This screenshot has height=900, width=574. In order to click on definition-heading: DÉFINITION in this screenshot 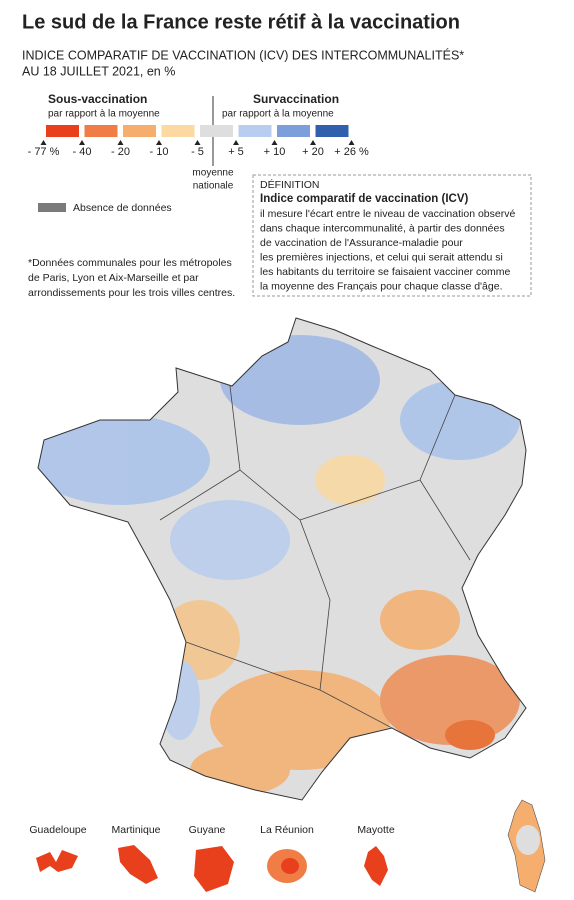, I will do `click(290, 184)`.